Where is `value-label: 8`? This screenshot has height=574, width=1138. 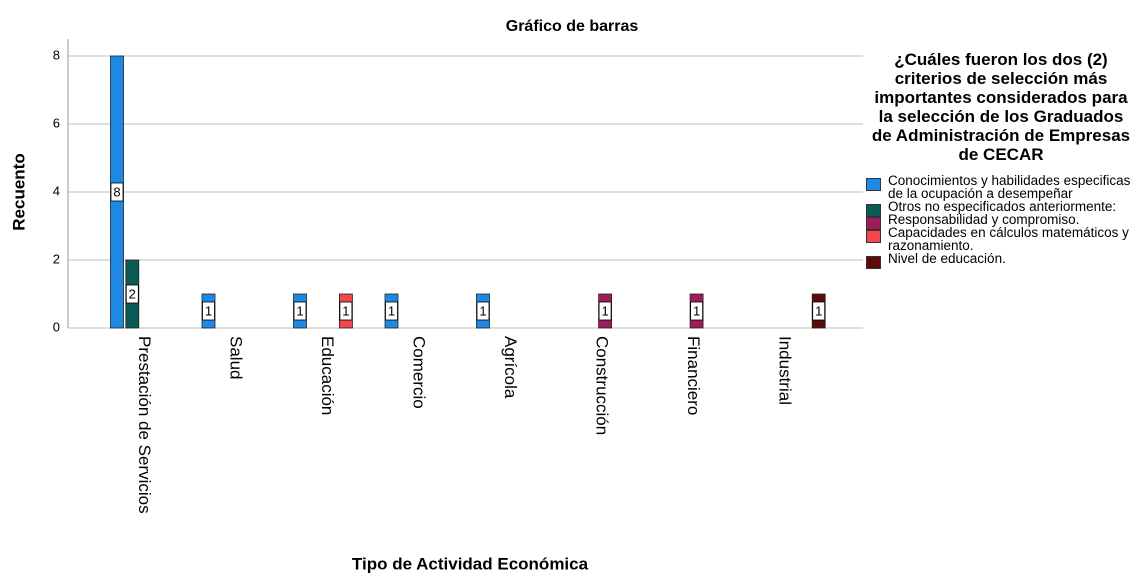 value-label: 8 is located at coordinates (116, 191).